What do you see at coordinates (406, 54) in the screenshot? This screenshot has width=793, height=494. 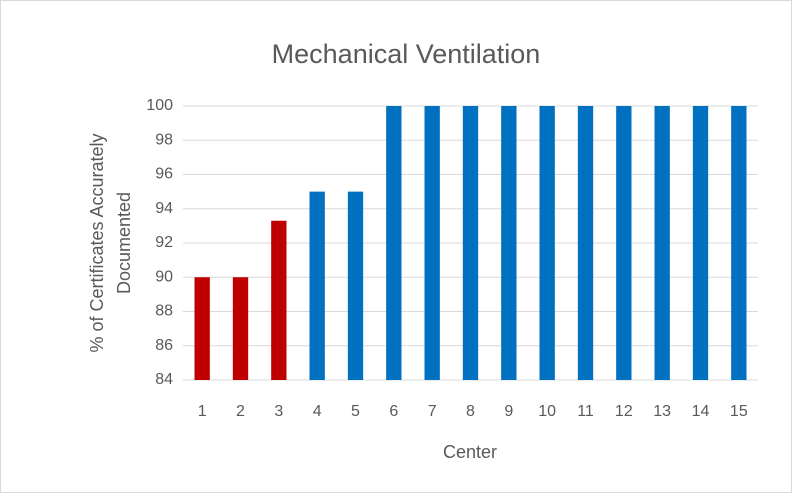 I see `chart-title: Mechanical Ventilation` at bounding box center [406, 54].